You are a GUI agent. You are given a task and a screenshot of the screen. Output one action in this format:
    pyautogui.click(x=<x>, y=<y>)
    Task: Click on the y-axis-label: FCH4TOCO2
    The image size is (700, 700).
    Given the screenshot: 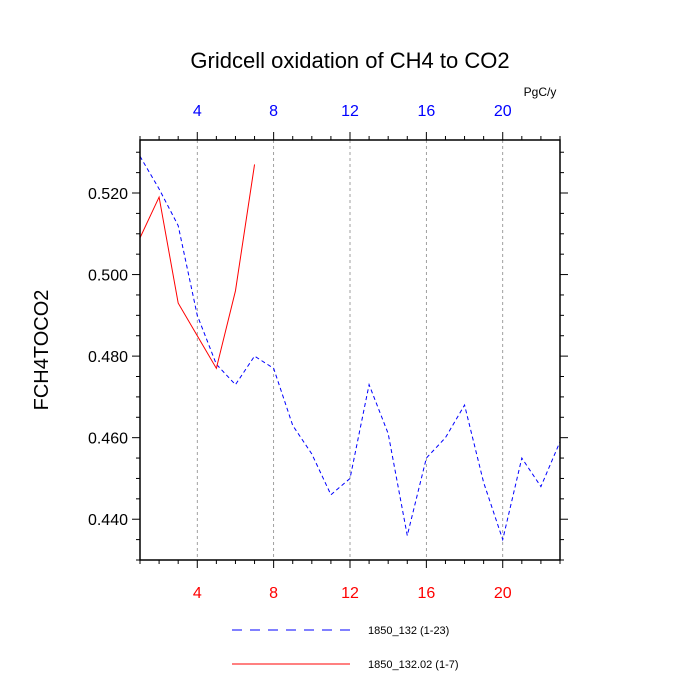 What is the action you would take?
    pyautogui.click(x=42, y=350)
    